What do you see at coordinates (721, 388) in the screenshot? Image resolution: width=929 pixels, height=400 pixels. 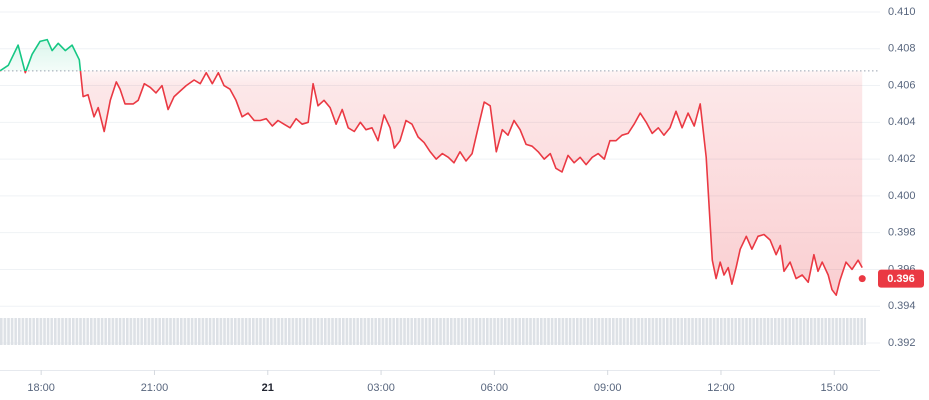 I see `x-tick-label: 12:00` at bounding box center [721, 388].